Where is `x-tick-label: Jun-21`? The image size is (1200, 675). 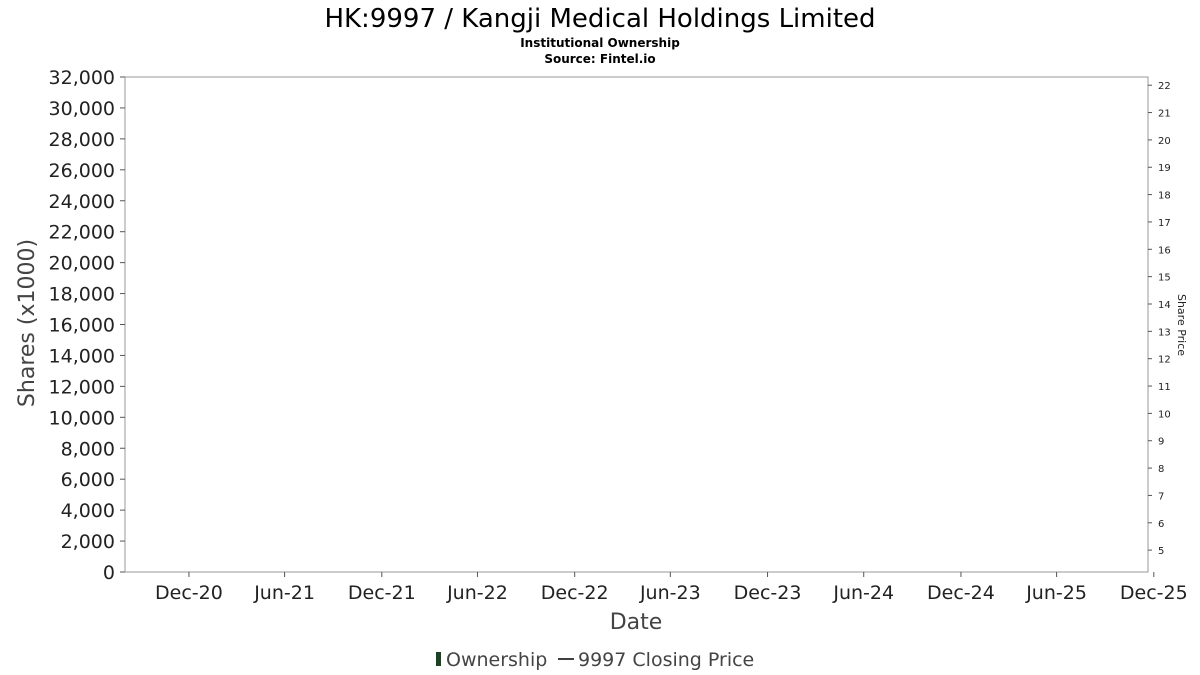
x-tick-label: Jun-21 is located at coordinates (284, 593).